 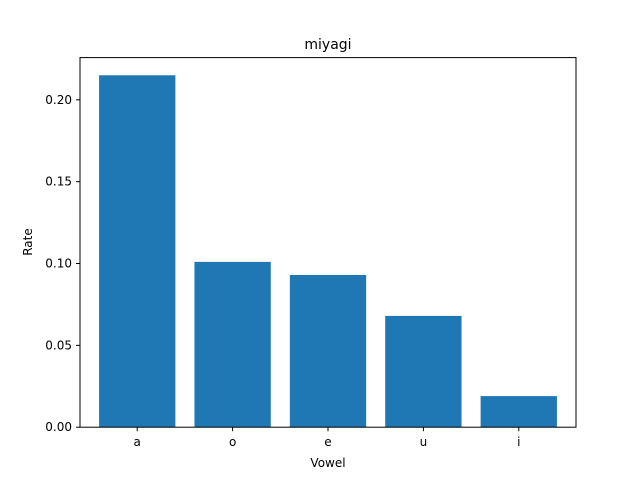 I want to click on x-axis-label: Vowel, so click(x=327, y=463).